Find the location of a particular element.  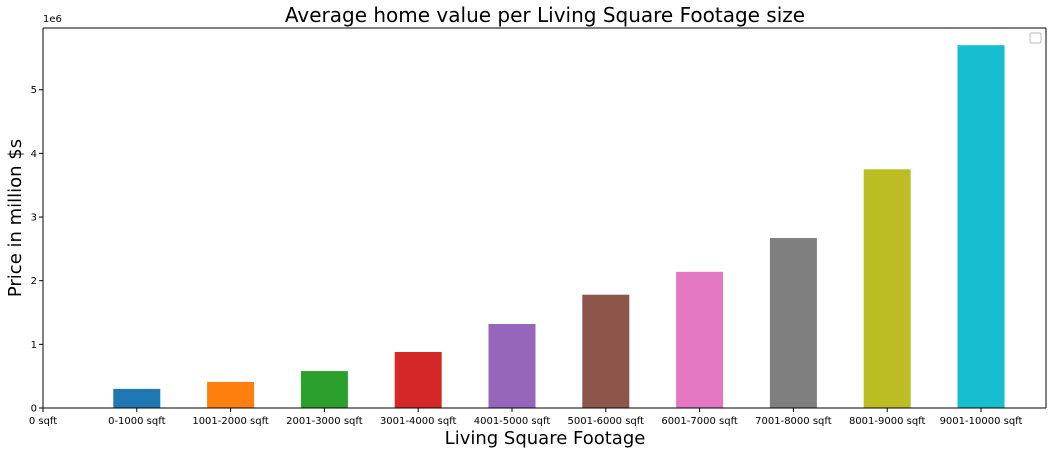

x-tick-label-9: 8001-9000 sqft is located at coordinates (887, 421).